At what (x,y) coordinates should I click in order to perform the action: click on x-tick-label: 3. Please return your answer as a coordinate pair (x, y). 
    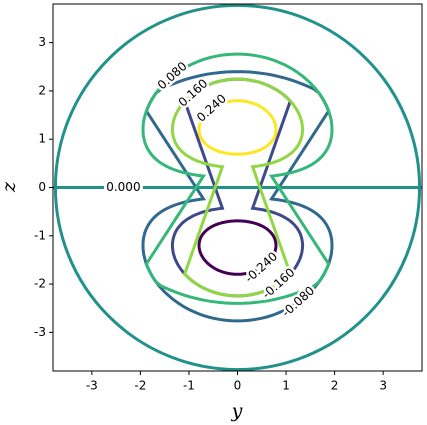
    Looking at the image, I should click on (383, 386).